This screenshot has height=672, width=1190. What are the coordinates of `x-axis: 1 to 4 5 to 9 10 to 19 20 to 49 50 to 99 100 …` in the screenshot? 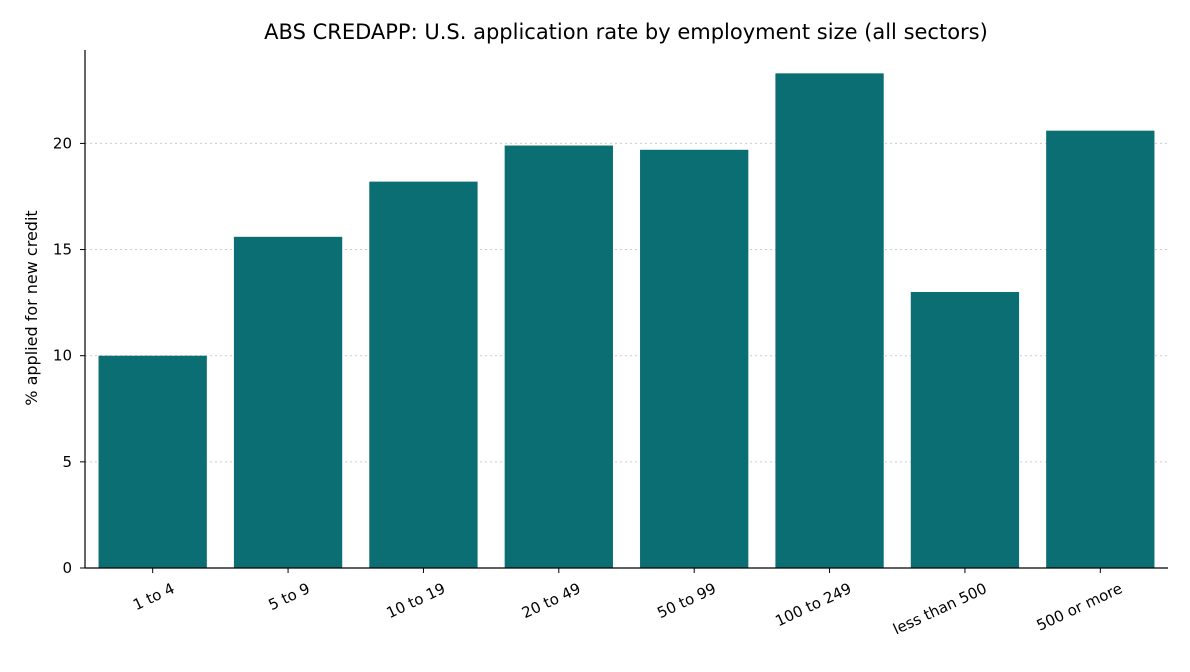 It's located at (626, 602).